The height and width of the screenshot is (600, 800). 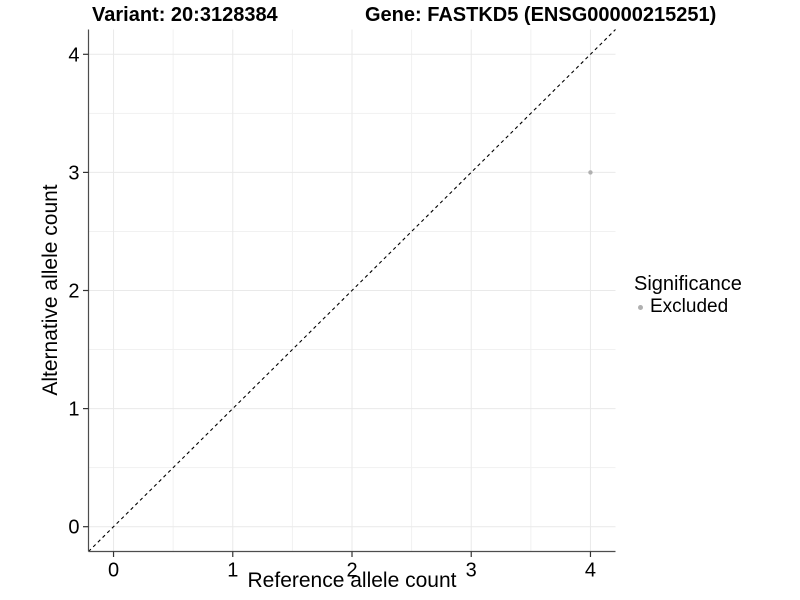 I want to click on gene-title: Gene: FASTKD5 (ENSG00000215251), so click(x=541, y=15).